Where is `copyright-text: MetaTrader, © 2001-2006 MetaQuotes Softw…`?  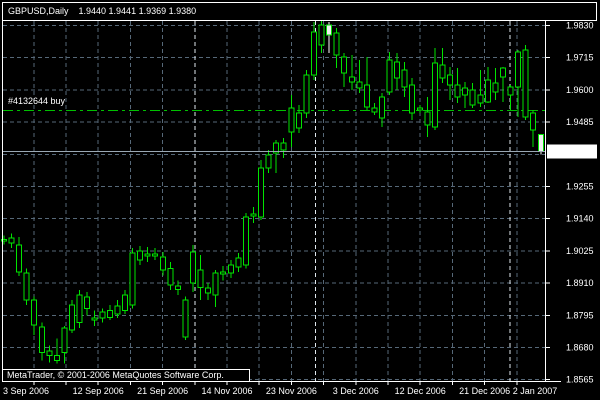
copyright-text: MetaTrader, © 2001-2006 MetaQuotes Softw… is located at coordinates (115, 375).